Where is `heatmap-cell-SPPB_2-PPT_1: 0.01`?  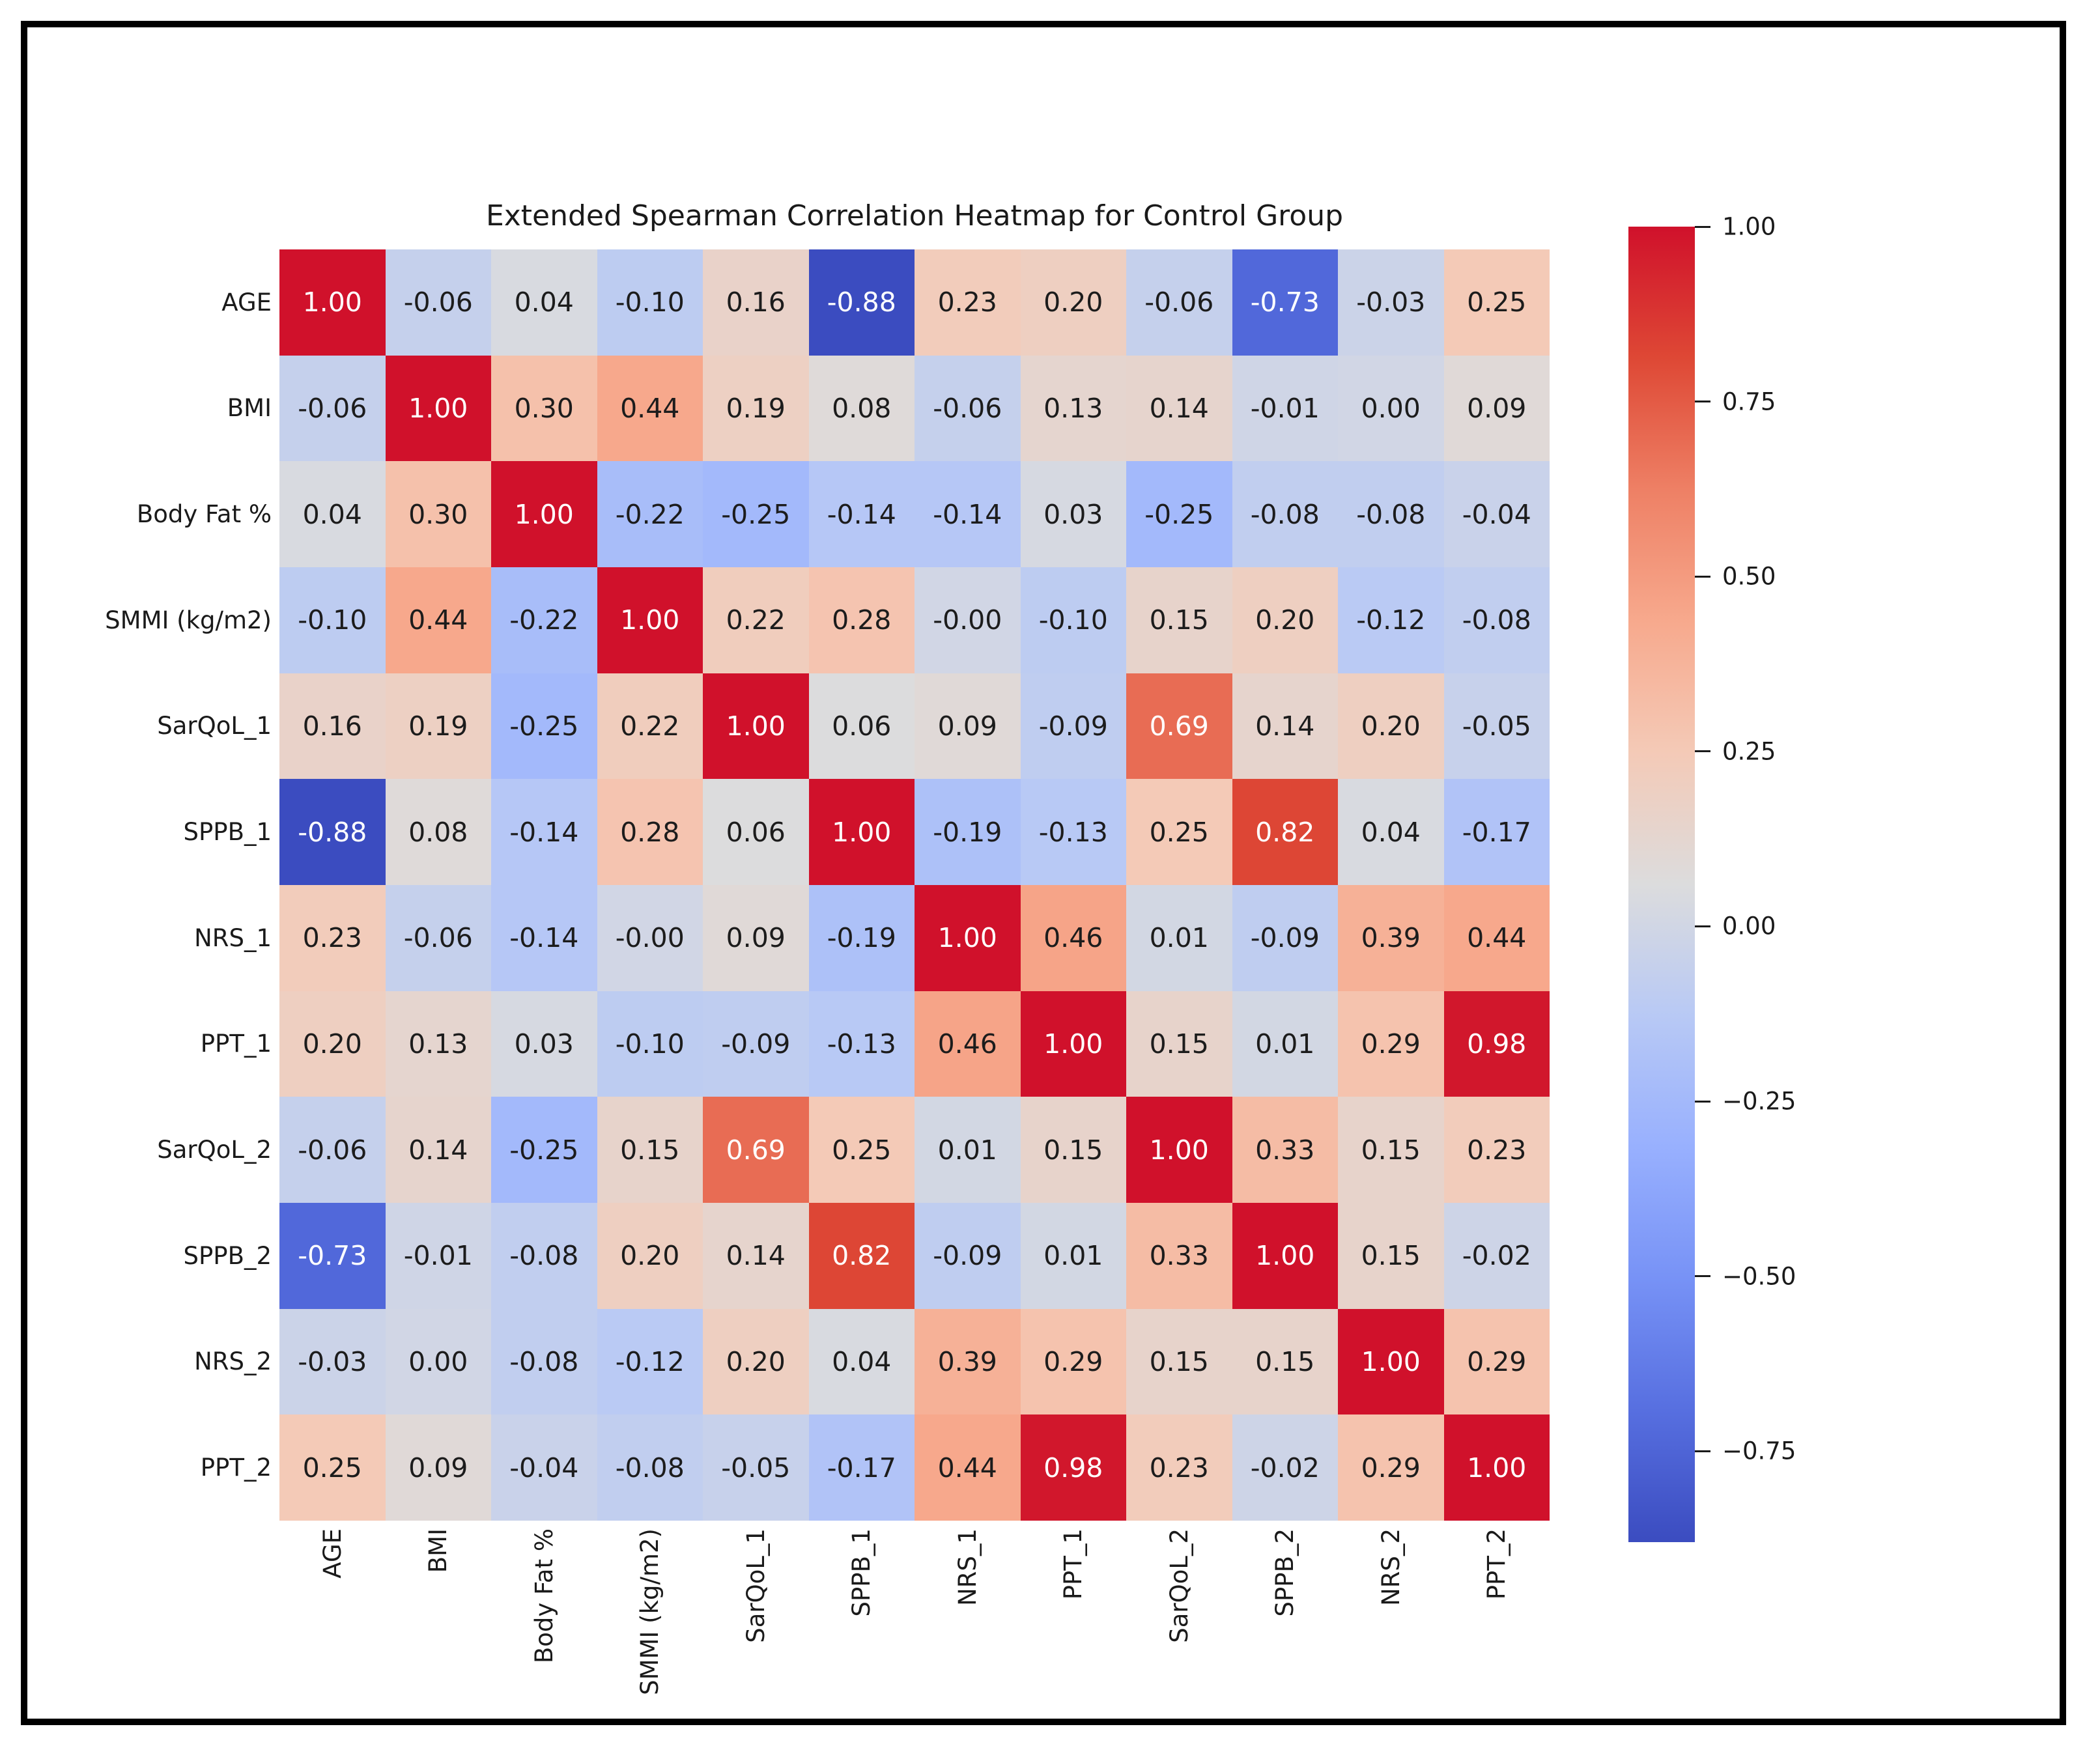 heatmap-cell-SPPB_2-PPT_1: 0.01 is located at coordinates (1073, 1256).